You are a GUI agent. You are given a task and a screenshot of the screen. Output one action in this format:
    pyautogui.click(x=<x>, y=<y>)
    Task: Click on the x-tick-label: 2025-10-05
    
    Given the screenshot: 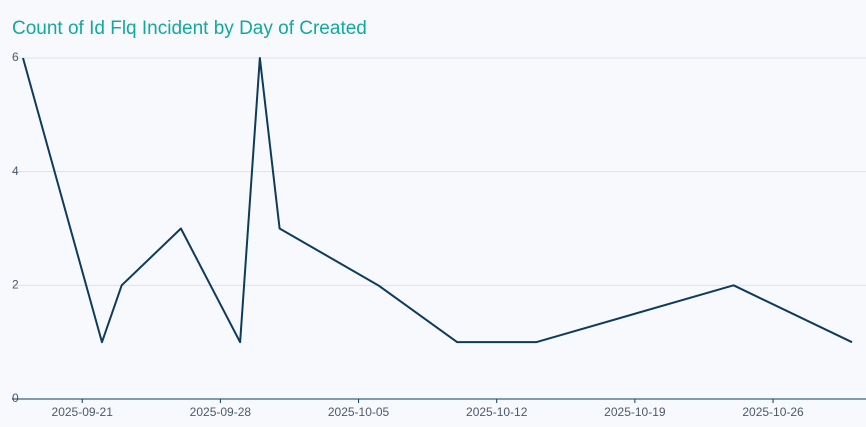 What is the action you would take?
    pyautogui.click(x=359, y=412)
    